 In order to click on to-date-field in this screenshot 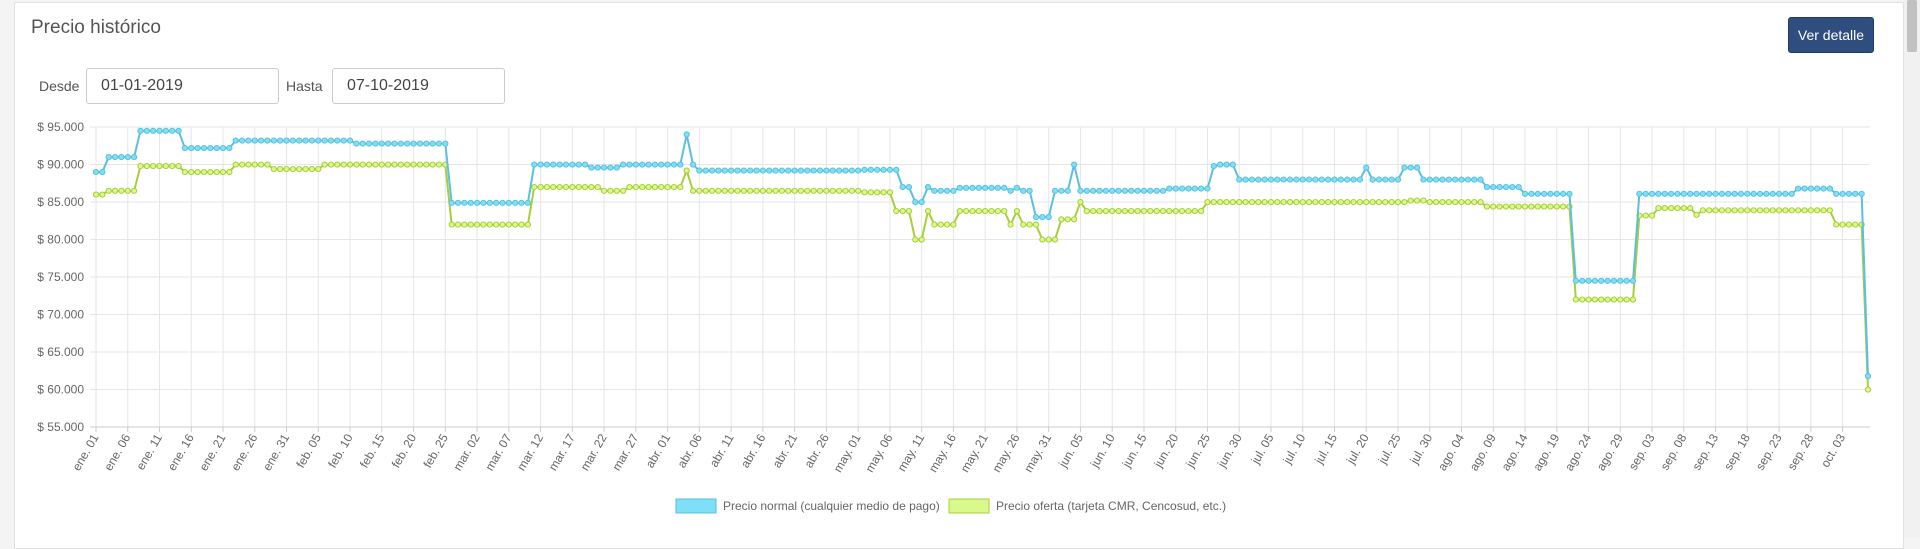, I will do `click(418, 86)`.